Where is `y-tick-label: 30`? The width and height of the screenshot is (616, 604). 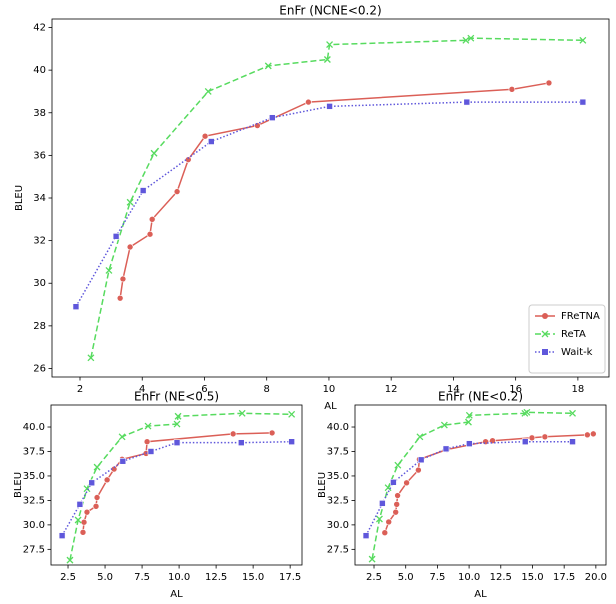 y-tick-label: 30 is located at coordinates (39, 283).